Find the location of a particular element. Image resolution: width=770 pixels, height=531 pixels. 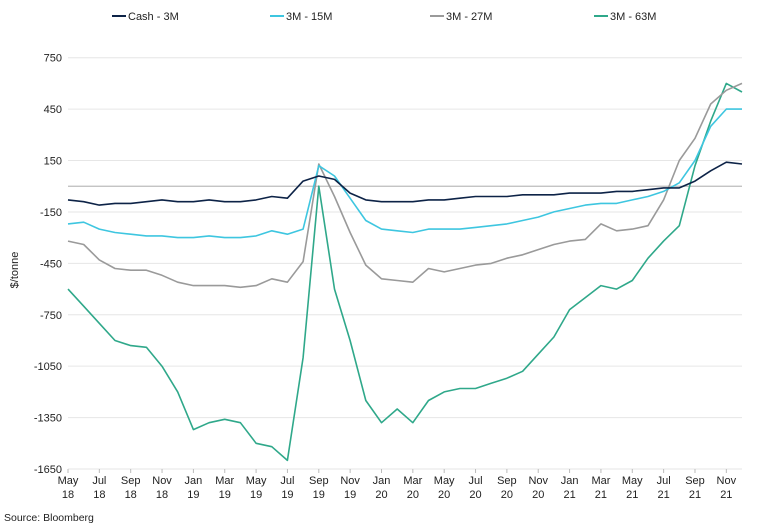

x-tick-label: May 20 is located at coordinates (444, 488).